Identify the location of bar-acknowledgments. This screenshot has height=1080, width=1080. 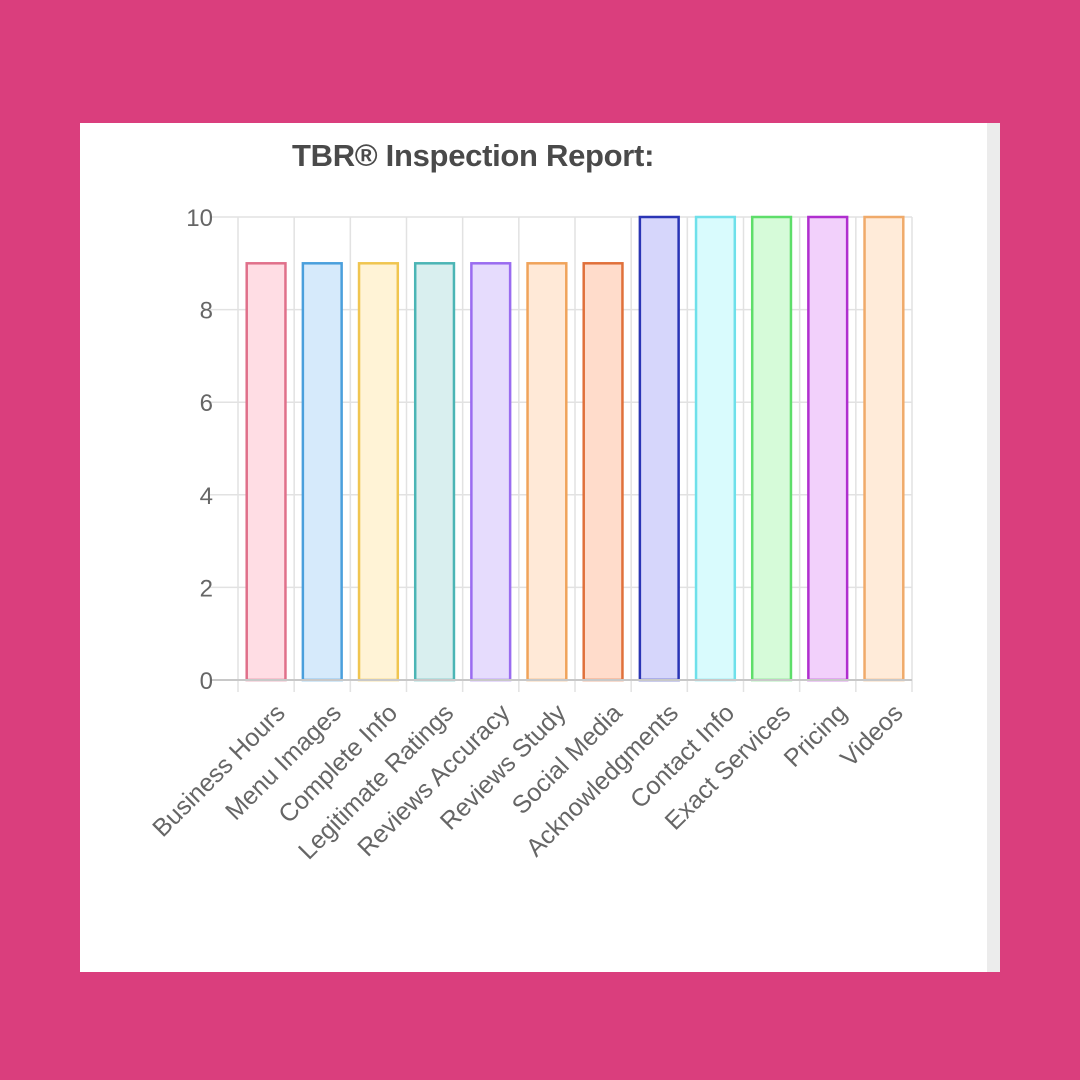
(659, 448).